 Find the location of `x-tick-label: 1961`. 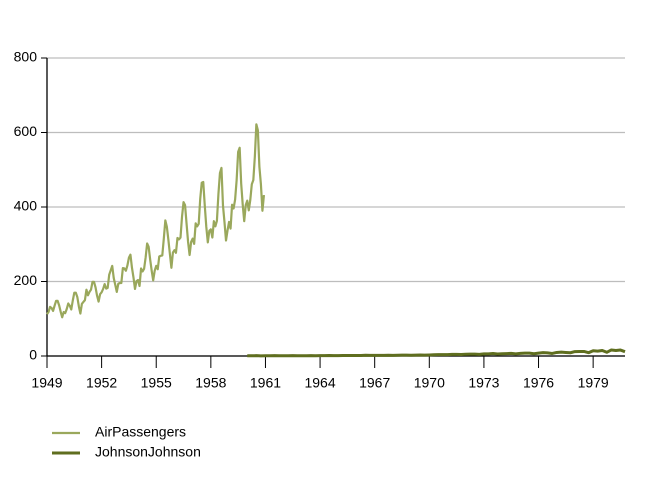

x-tick-label: 1961 is located at coordinates (265, 383).